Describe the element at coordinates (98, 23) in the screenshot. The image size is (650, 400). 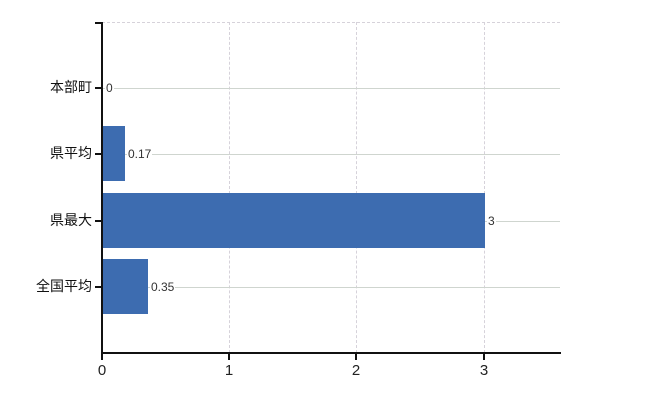
I see `y-axis-top-tick` at that location.